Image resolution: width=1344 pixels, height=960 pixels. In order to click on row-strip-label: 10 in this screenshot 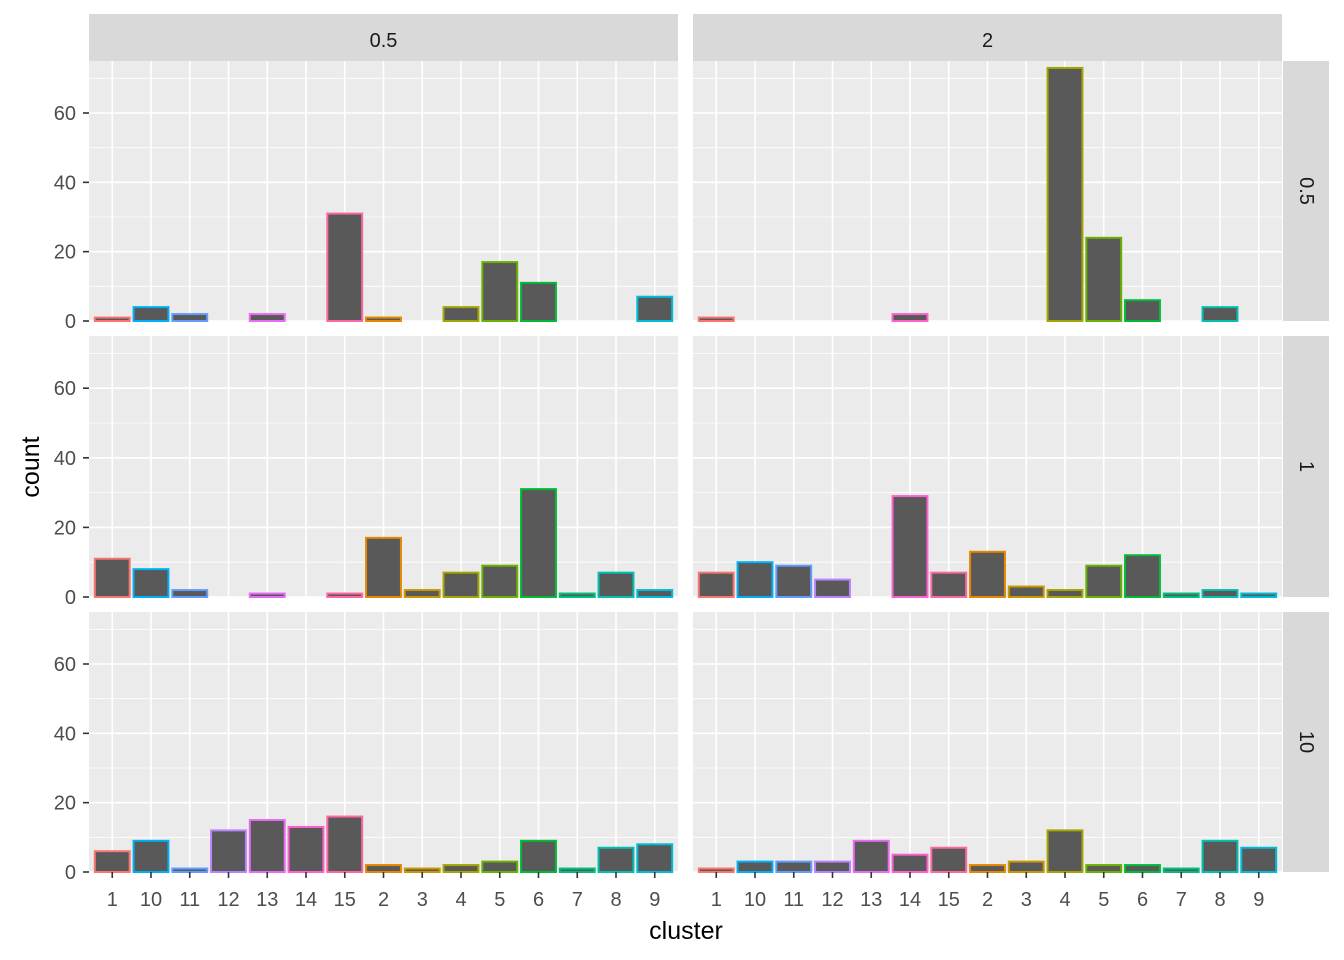, I will do `click(1306, 742)`.